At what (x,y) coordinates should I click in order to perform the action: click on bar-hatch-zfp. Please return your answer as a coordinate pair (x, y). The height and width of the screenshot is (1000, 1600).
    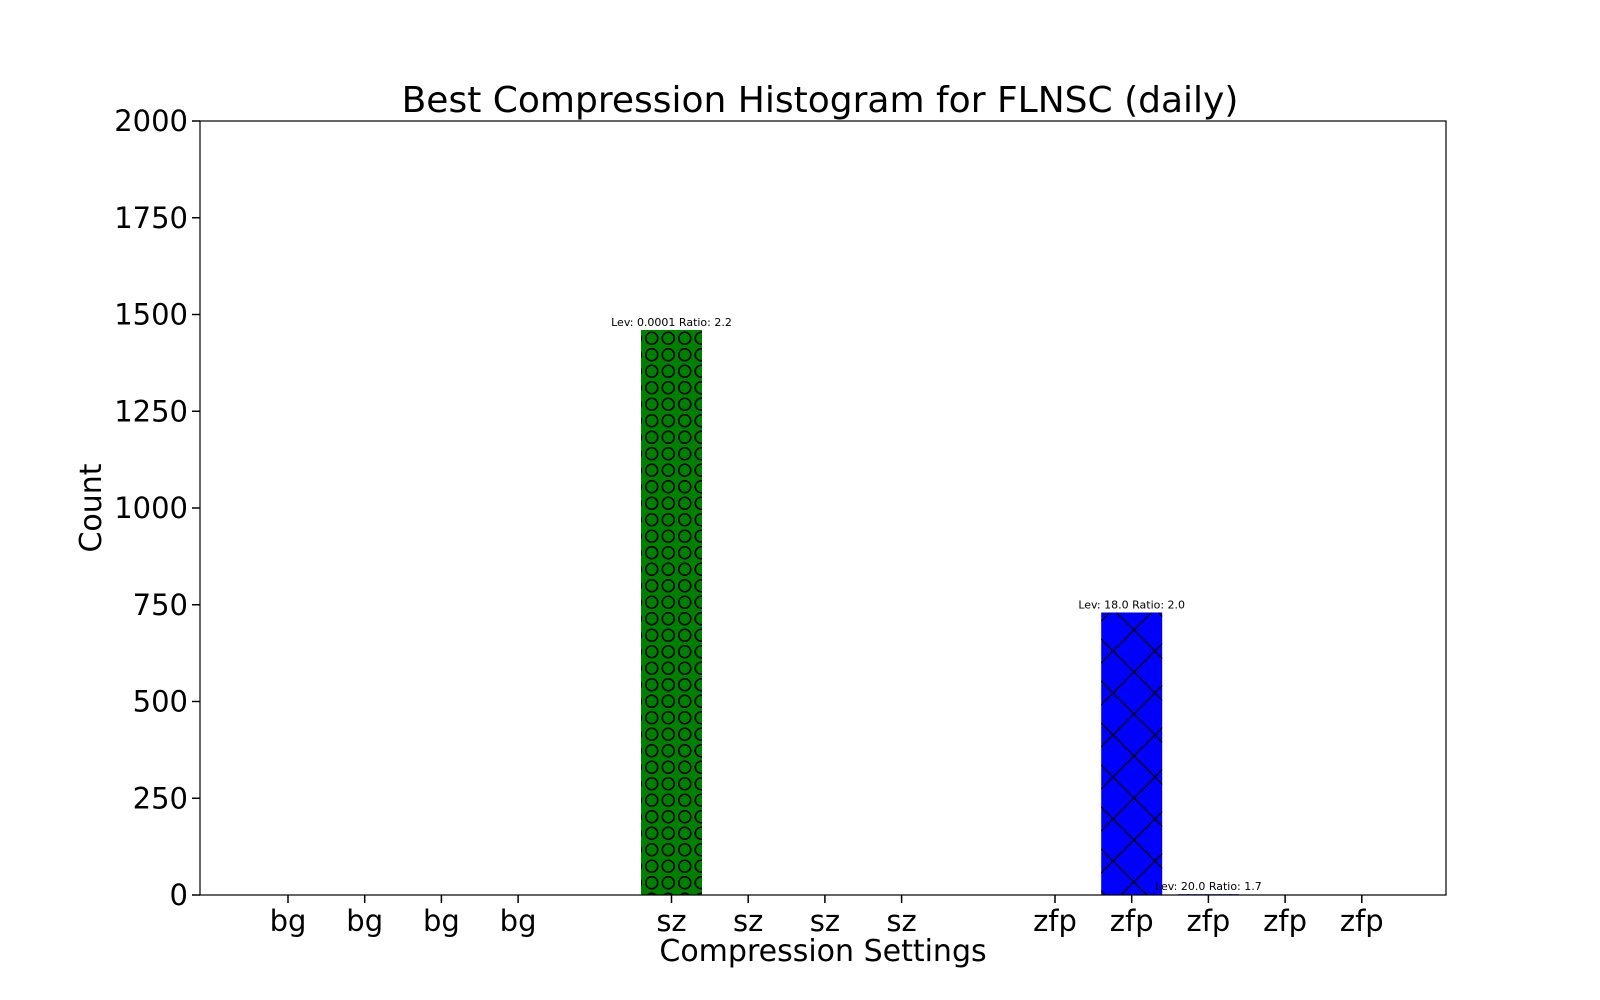
    Looking at the image, I should click on (1132, 753).